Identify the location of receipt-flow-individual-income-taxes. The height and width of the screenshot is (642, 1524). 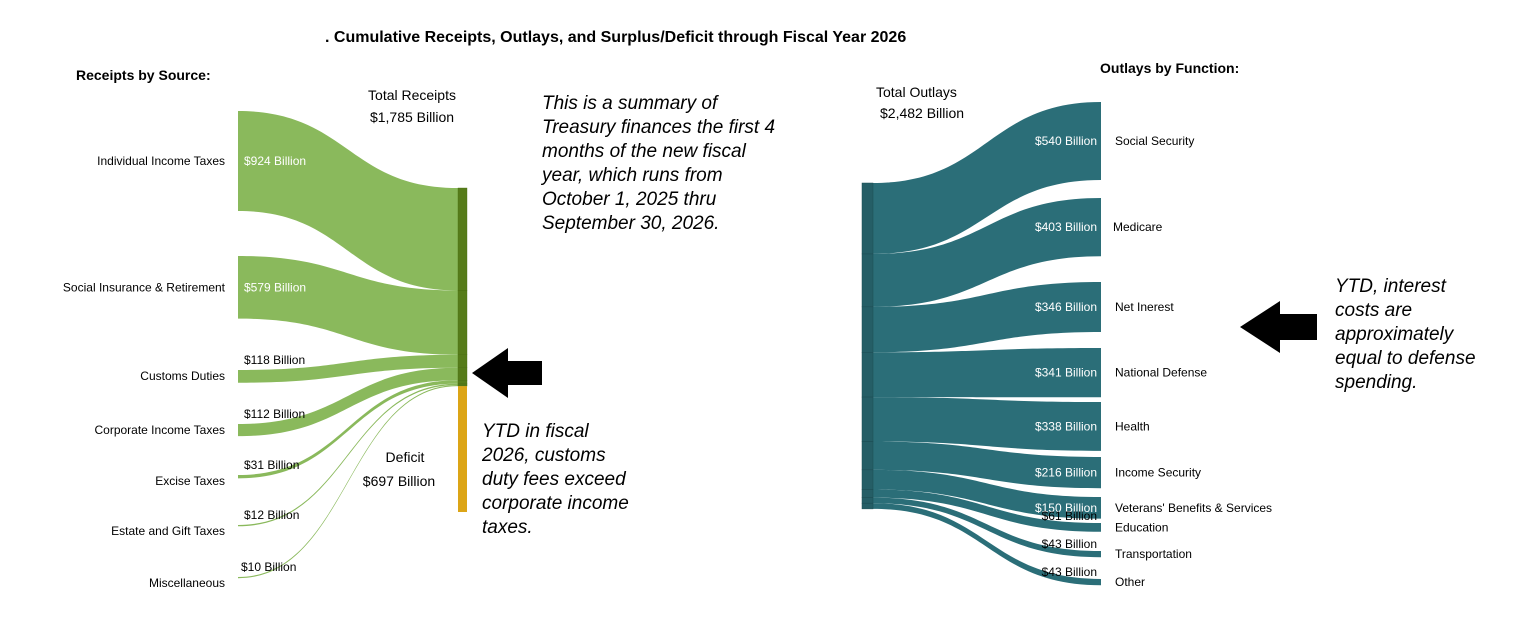
(348, 201).